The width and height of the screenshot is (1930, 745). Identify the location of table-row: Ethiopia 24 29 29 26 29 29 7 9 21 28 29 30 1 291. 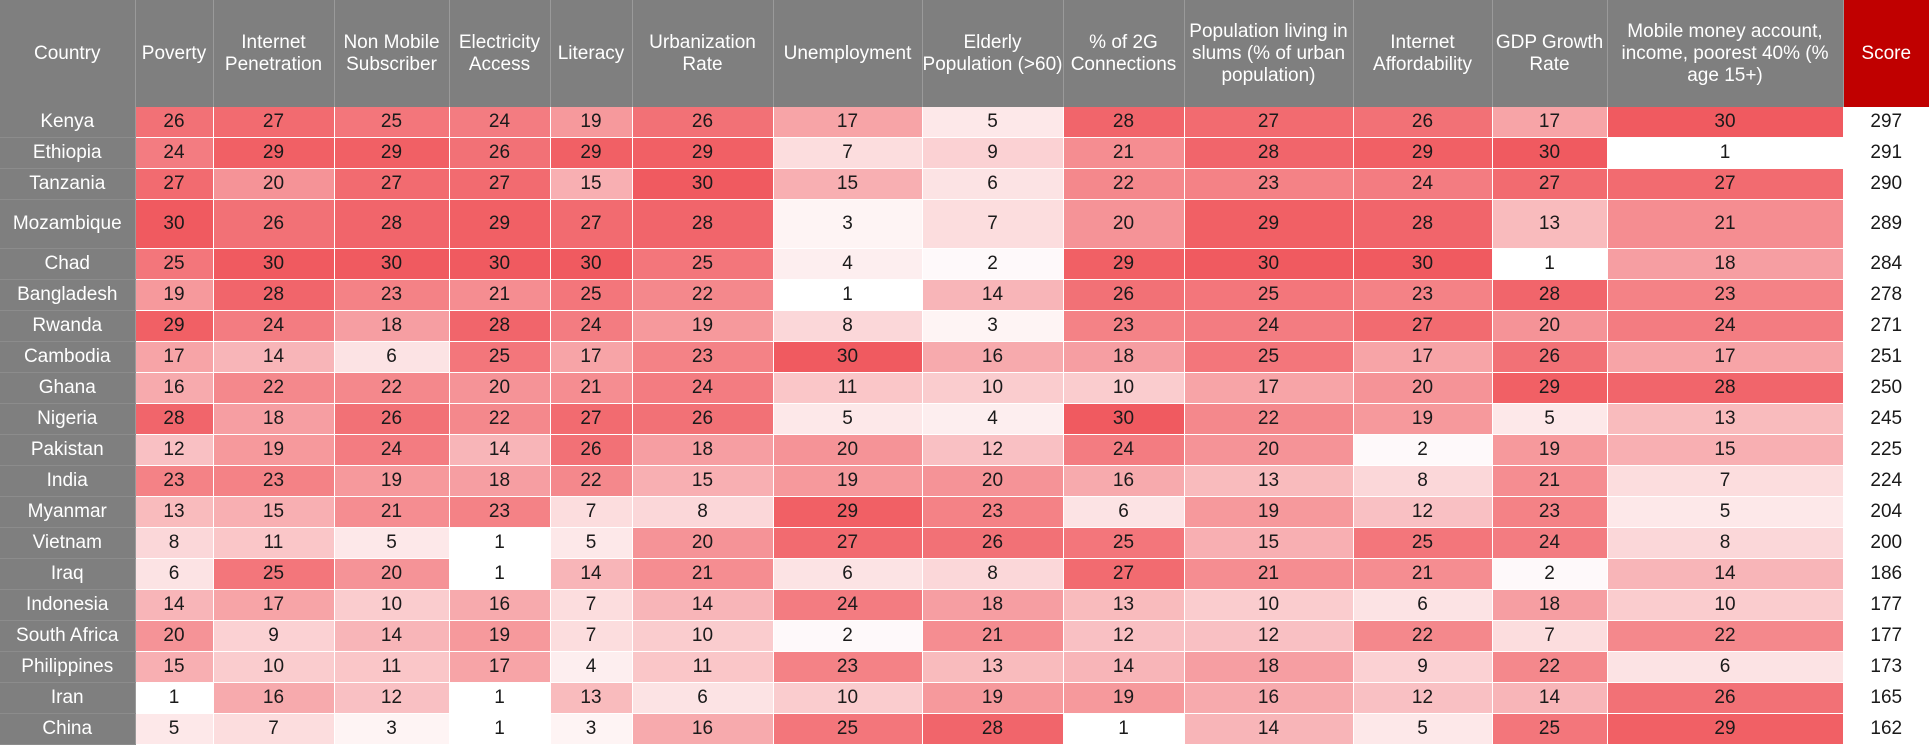
(964, 153).